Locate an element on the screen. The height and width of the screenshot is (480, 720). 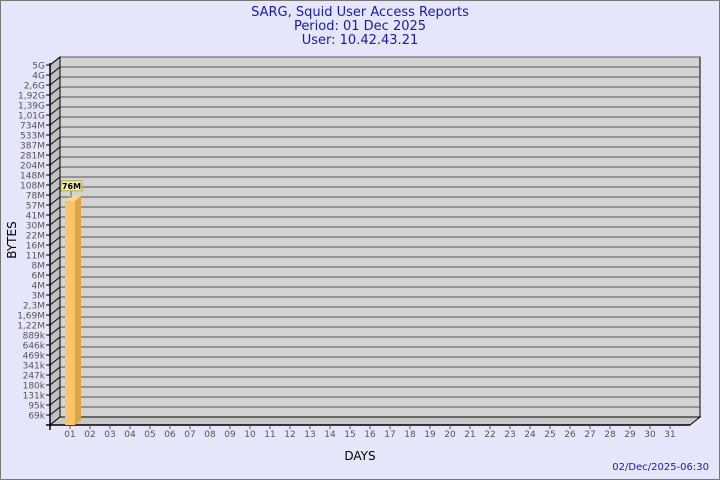
x-tick-label: 29 is located at coordinates (630, 435).